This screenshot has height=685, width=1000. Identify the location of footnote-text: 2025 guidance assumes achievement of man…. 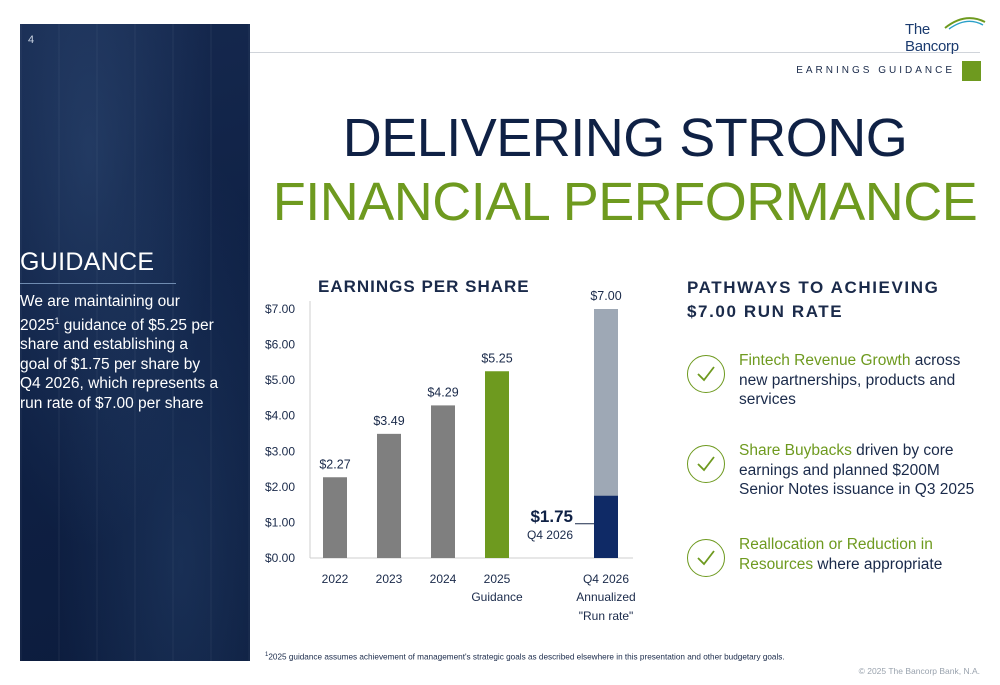
(526, 657).